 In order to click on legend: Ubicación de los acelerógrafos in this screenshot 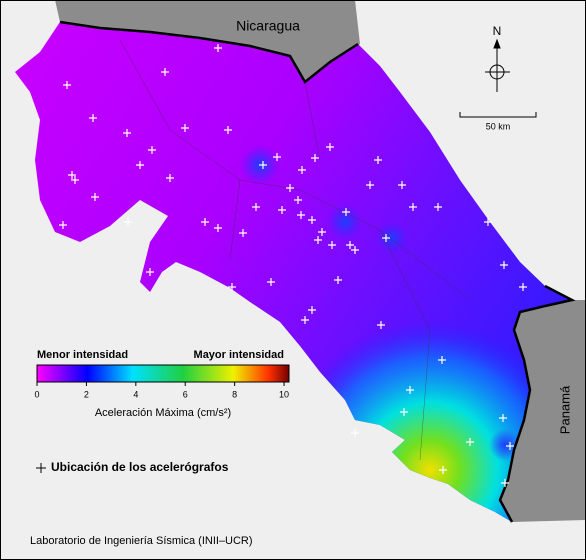, I will do `click(132, 467)`.